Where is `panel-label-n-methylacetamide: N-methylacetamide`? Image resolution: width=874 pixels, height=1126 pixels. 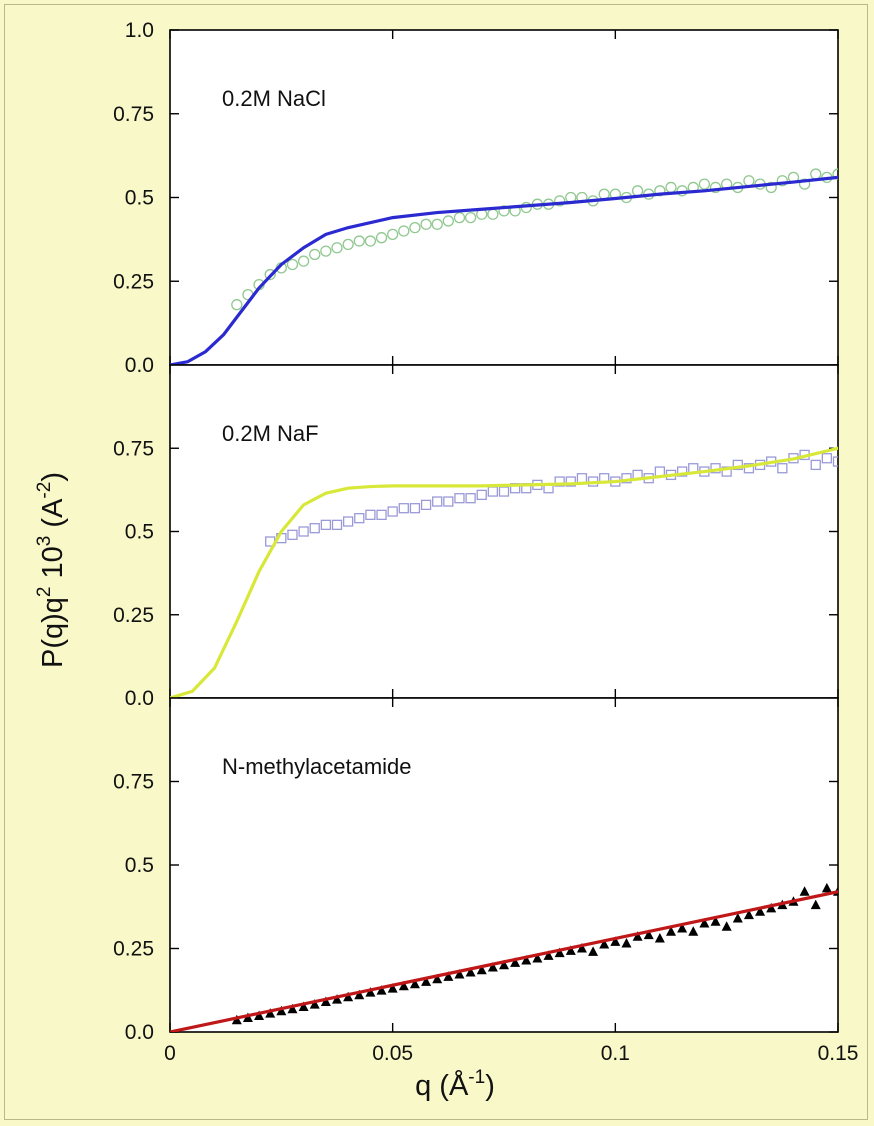 panel-label-n-methylacetamide: N-methylacetamide is located at coordinates (317, 766).